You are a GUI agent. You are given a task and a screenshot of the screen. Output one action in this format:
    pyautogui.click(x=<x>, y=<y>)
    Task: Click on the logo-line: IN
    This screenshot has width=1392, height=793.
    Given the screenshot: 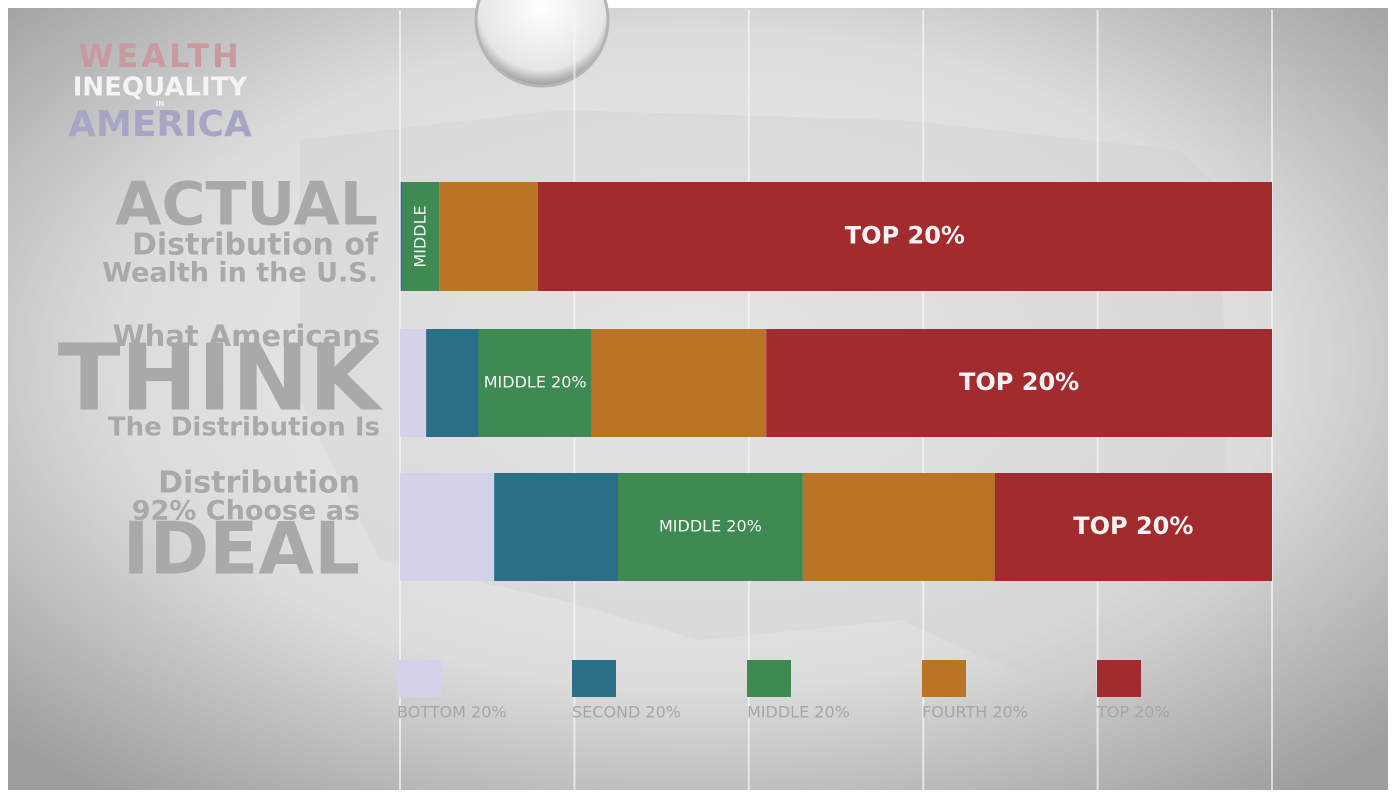 What is the action you would take?
    pyautogui.click(x=160, y=104)
    